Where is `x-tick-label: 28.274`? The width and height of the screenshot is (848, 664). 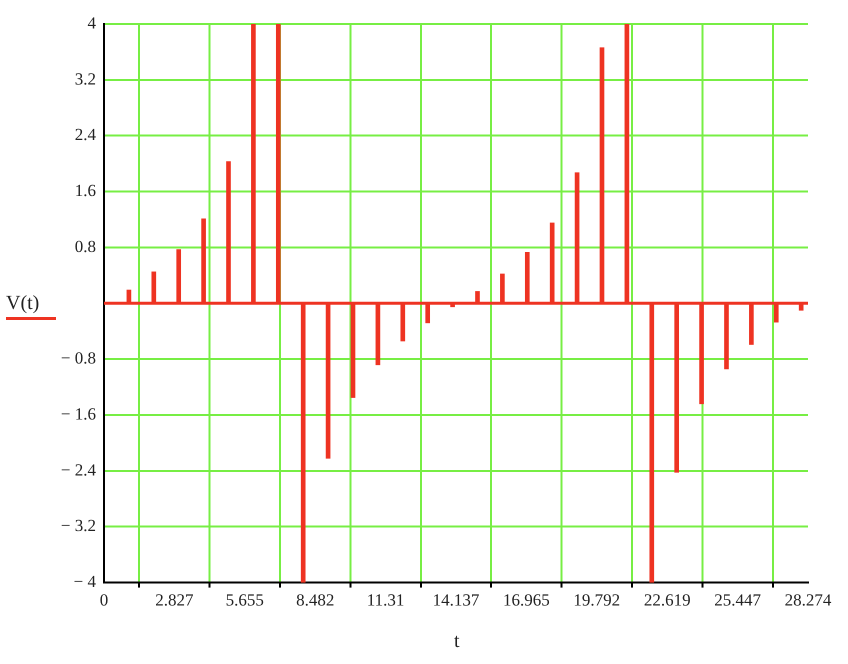
x-tick-label: 28.274 is located at coordinates (808, 600).